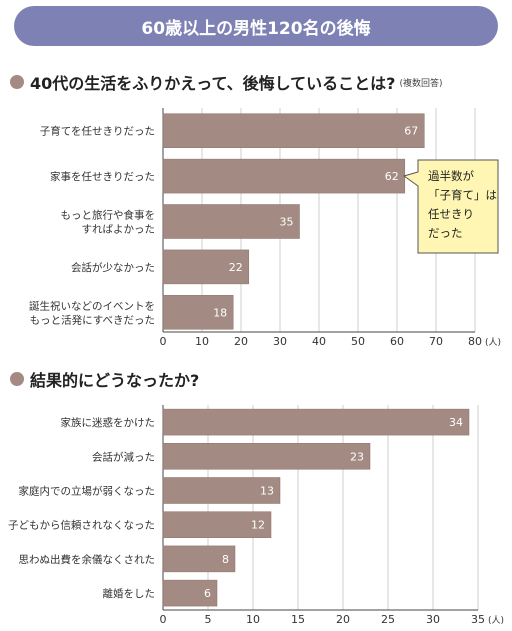 The height and width of the screenshot is (631, 512). What do you see at coordinates (92, 319) in the screenshot?
I see `category-label: もっと活発にすべきだった` at bounding box center [92, 319].